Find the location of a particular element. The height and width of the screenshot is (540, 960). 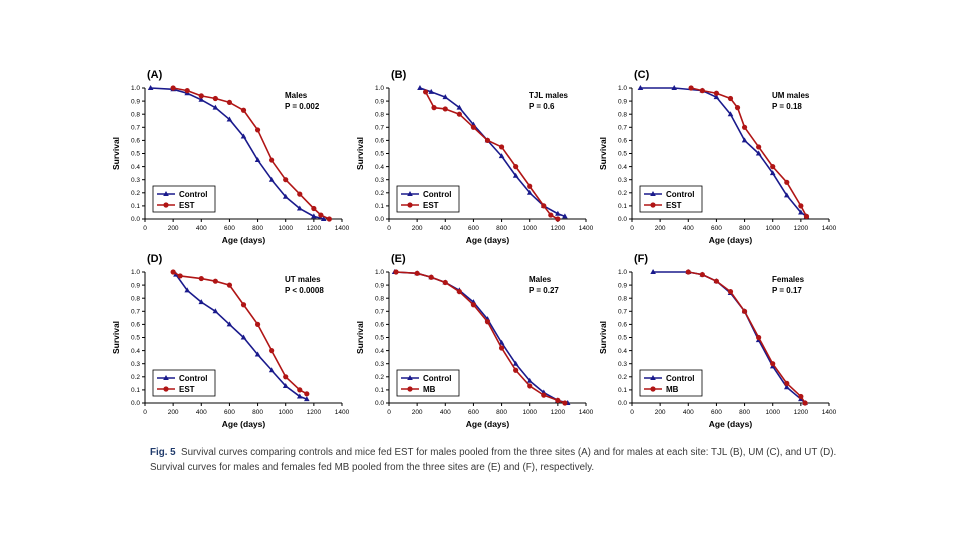

annotation-pvalue: P = 0.002 is located at coordinates (302, 106).